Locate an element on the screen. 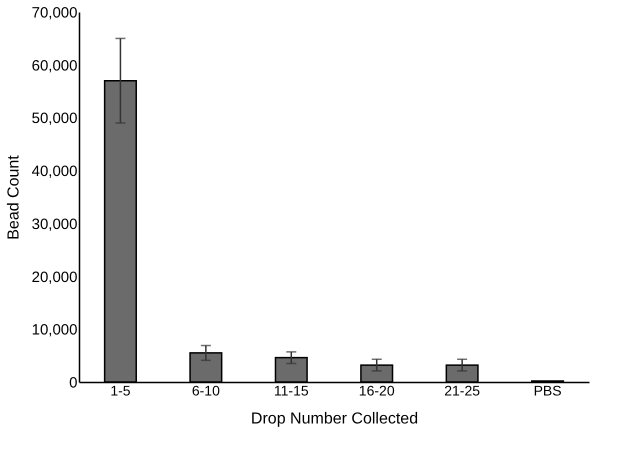  x-tick-label: 6-10 is located at coordinates (206, 390).